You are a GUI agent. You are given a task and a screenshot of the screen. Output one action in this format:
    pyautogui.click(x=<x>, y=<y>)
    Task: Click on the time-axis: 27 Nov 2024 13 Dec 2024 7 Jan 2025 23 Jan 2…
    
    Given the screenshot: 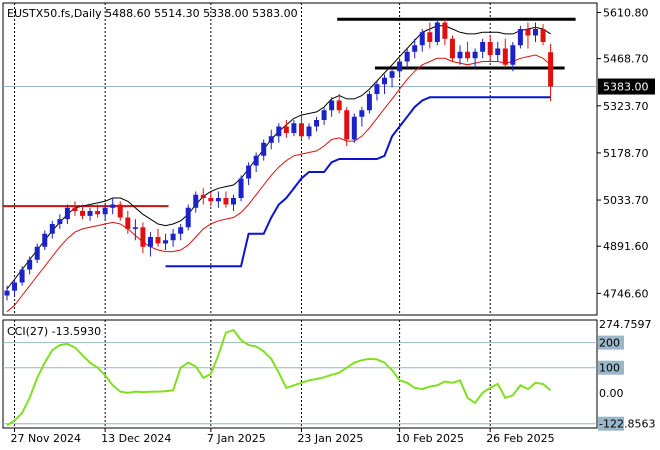 What is the action you would take?
    pyautogui.click(x=283, y=436)
    